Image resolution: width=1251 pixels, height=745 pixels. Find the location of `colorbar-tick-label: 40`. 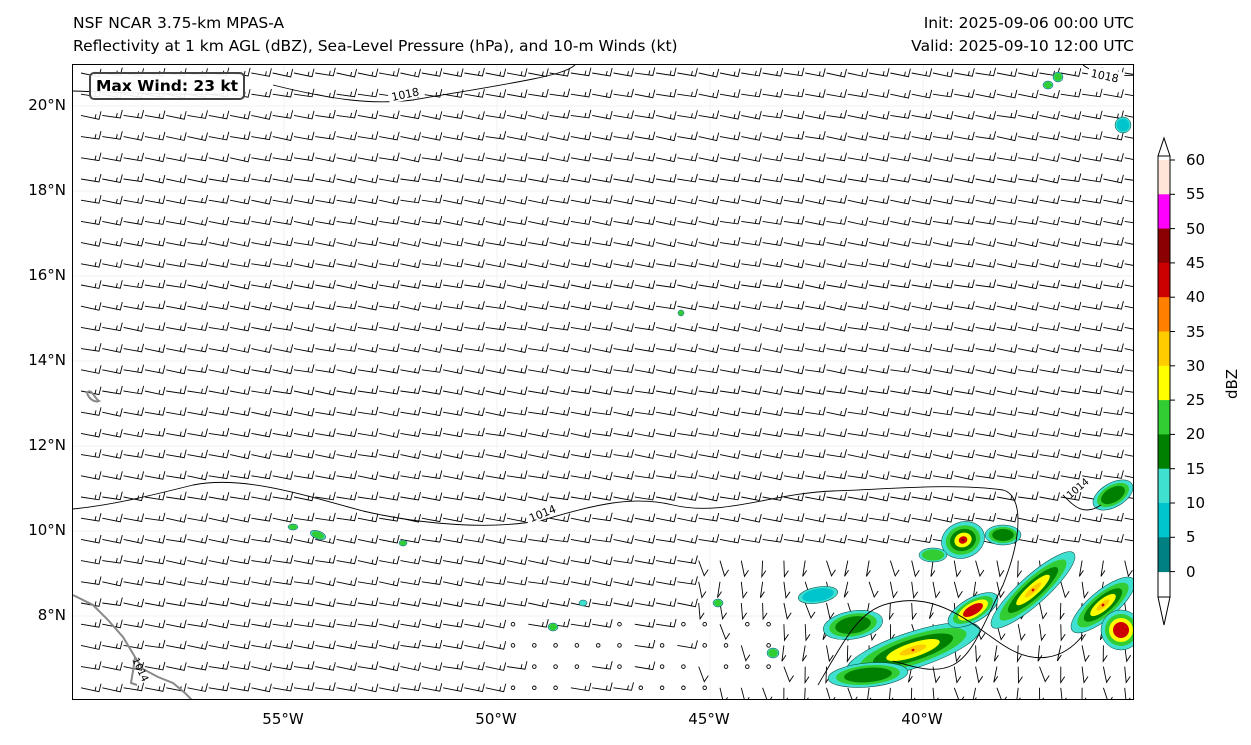

colorbar-tick-label: 40 is located at coordinates (1196, 297).